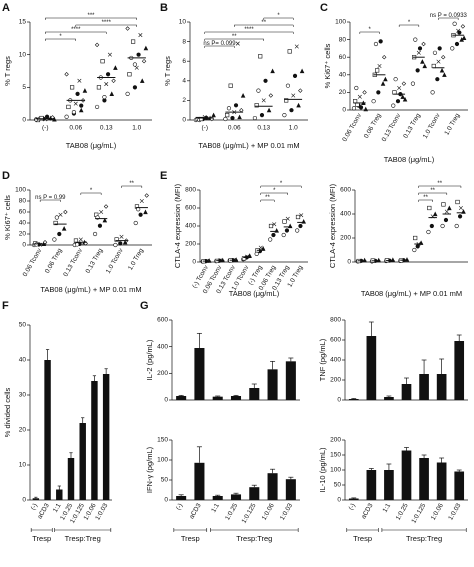 This screenshot has width=474, height=567. What do you see at coordinates (23, 395) in the screenshot?
I see `y-tick-label: 30` at bounding box center [23, 395].